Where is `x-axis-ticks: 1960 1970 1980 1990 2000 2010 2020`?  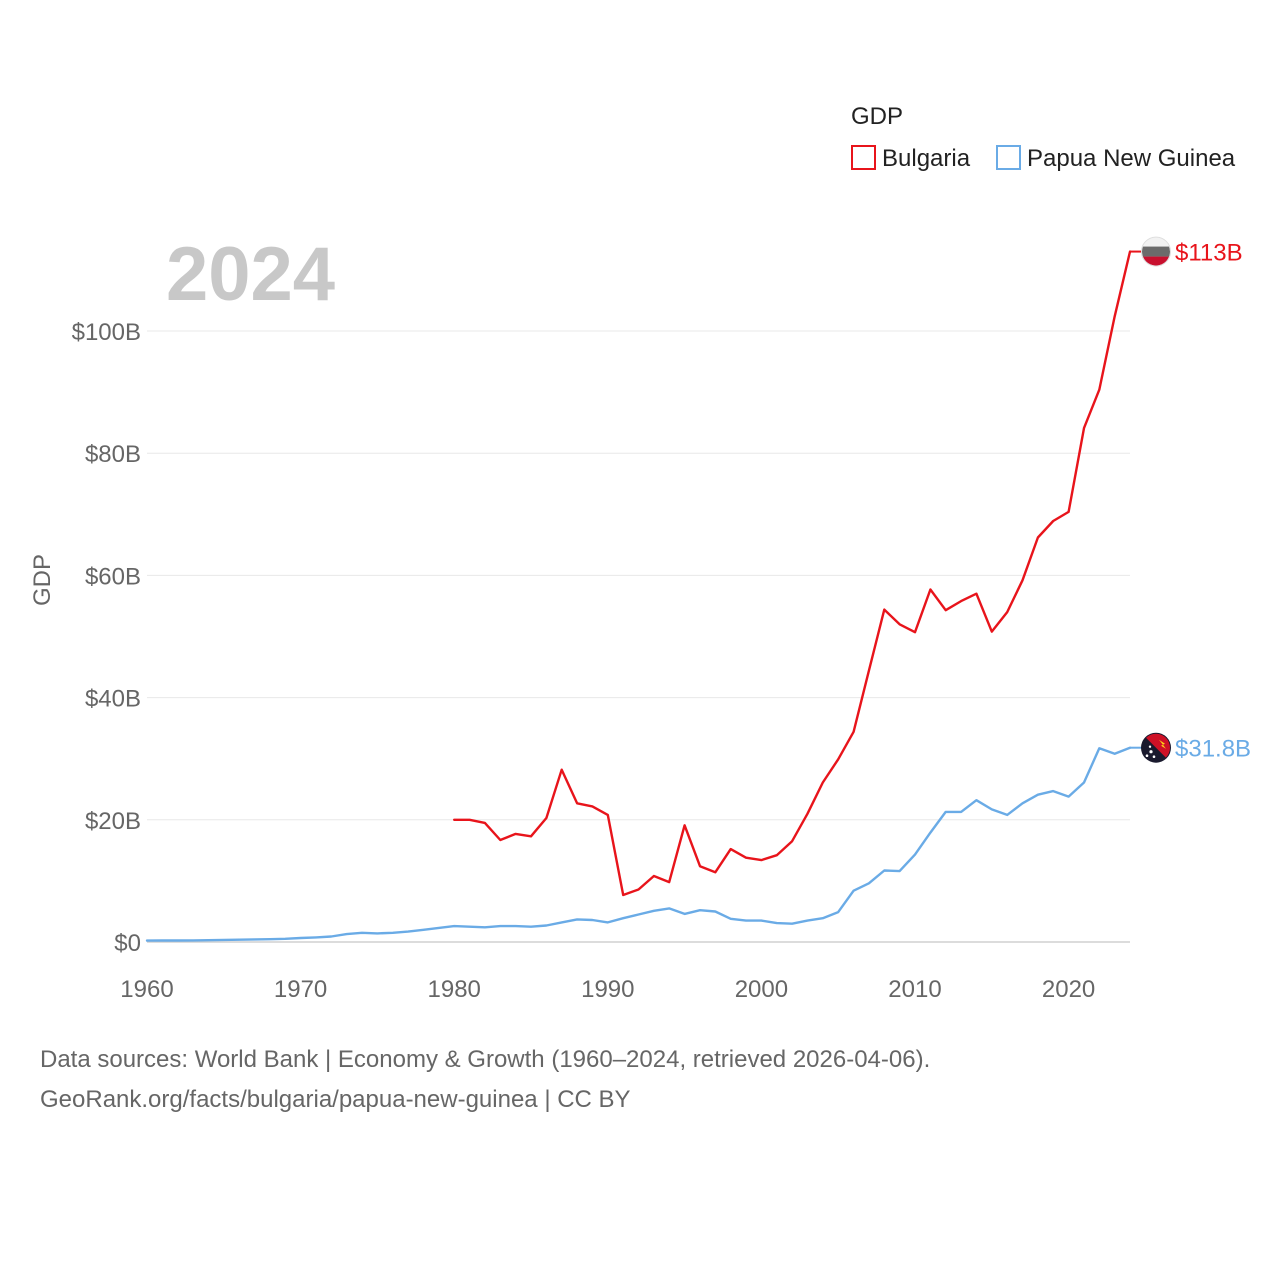 x-axis-ticks: 1960 1970 1980 1990 2000 2010 2020 is located at coordinates (607, 989).